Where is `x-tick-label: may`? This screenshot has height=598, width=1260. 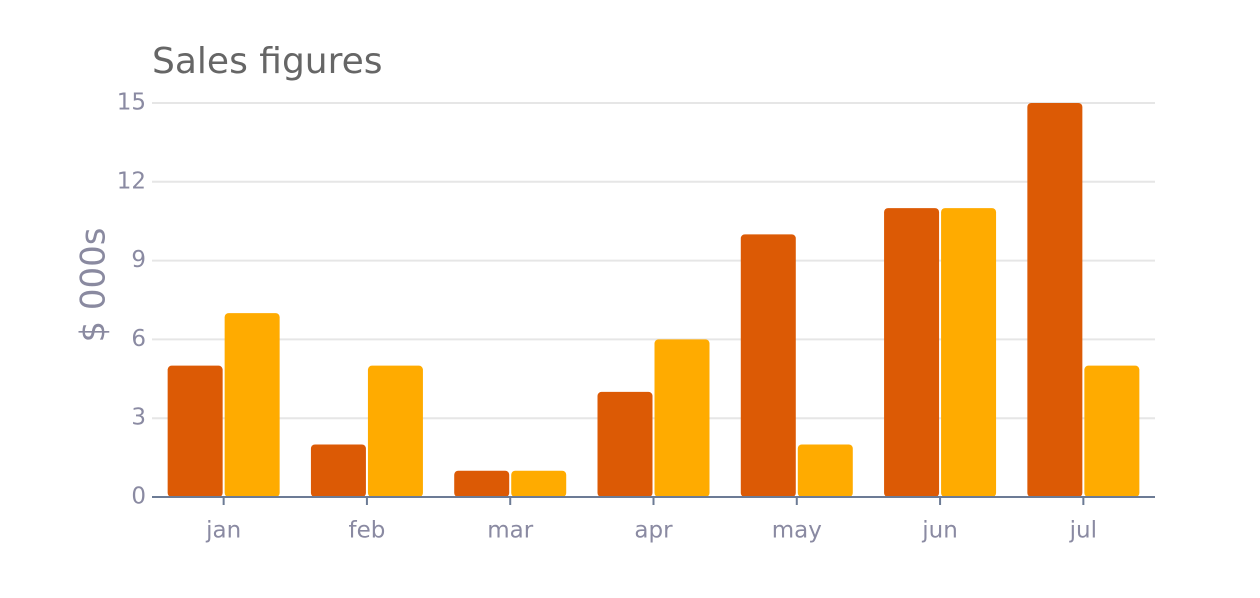
x-tick-label: may is located at coordinates (797, 531).